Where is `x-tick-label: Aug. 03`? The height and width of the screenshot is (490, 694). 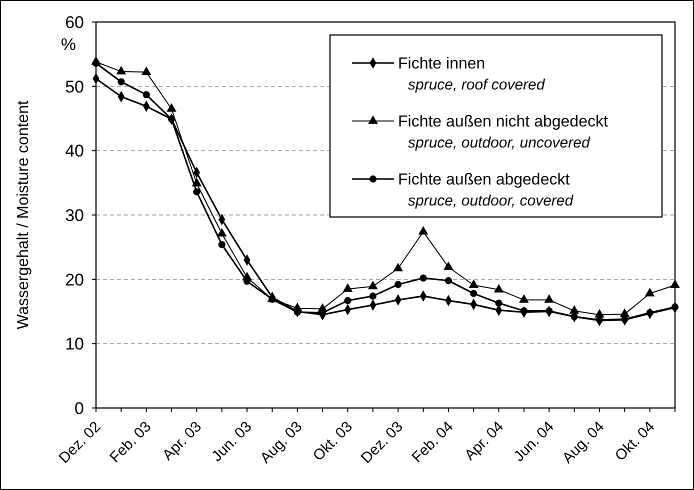
x-tick-label: Aug. 03 is located at coordinates (281, 442).